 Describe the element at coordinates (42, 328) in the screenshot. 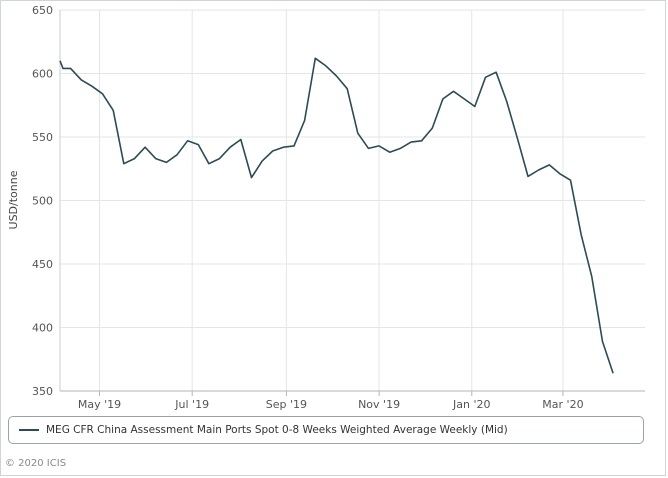

I see `y-tick-label: 400` at that location.